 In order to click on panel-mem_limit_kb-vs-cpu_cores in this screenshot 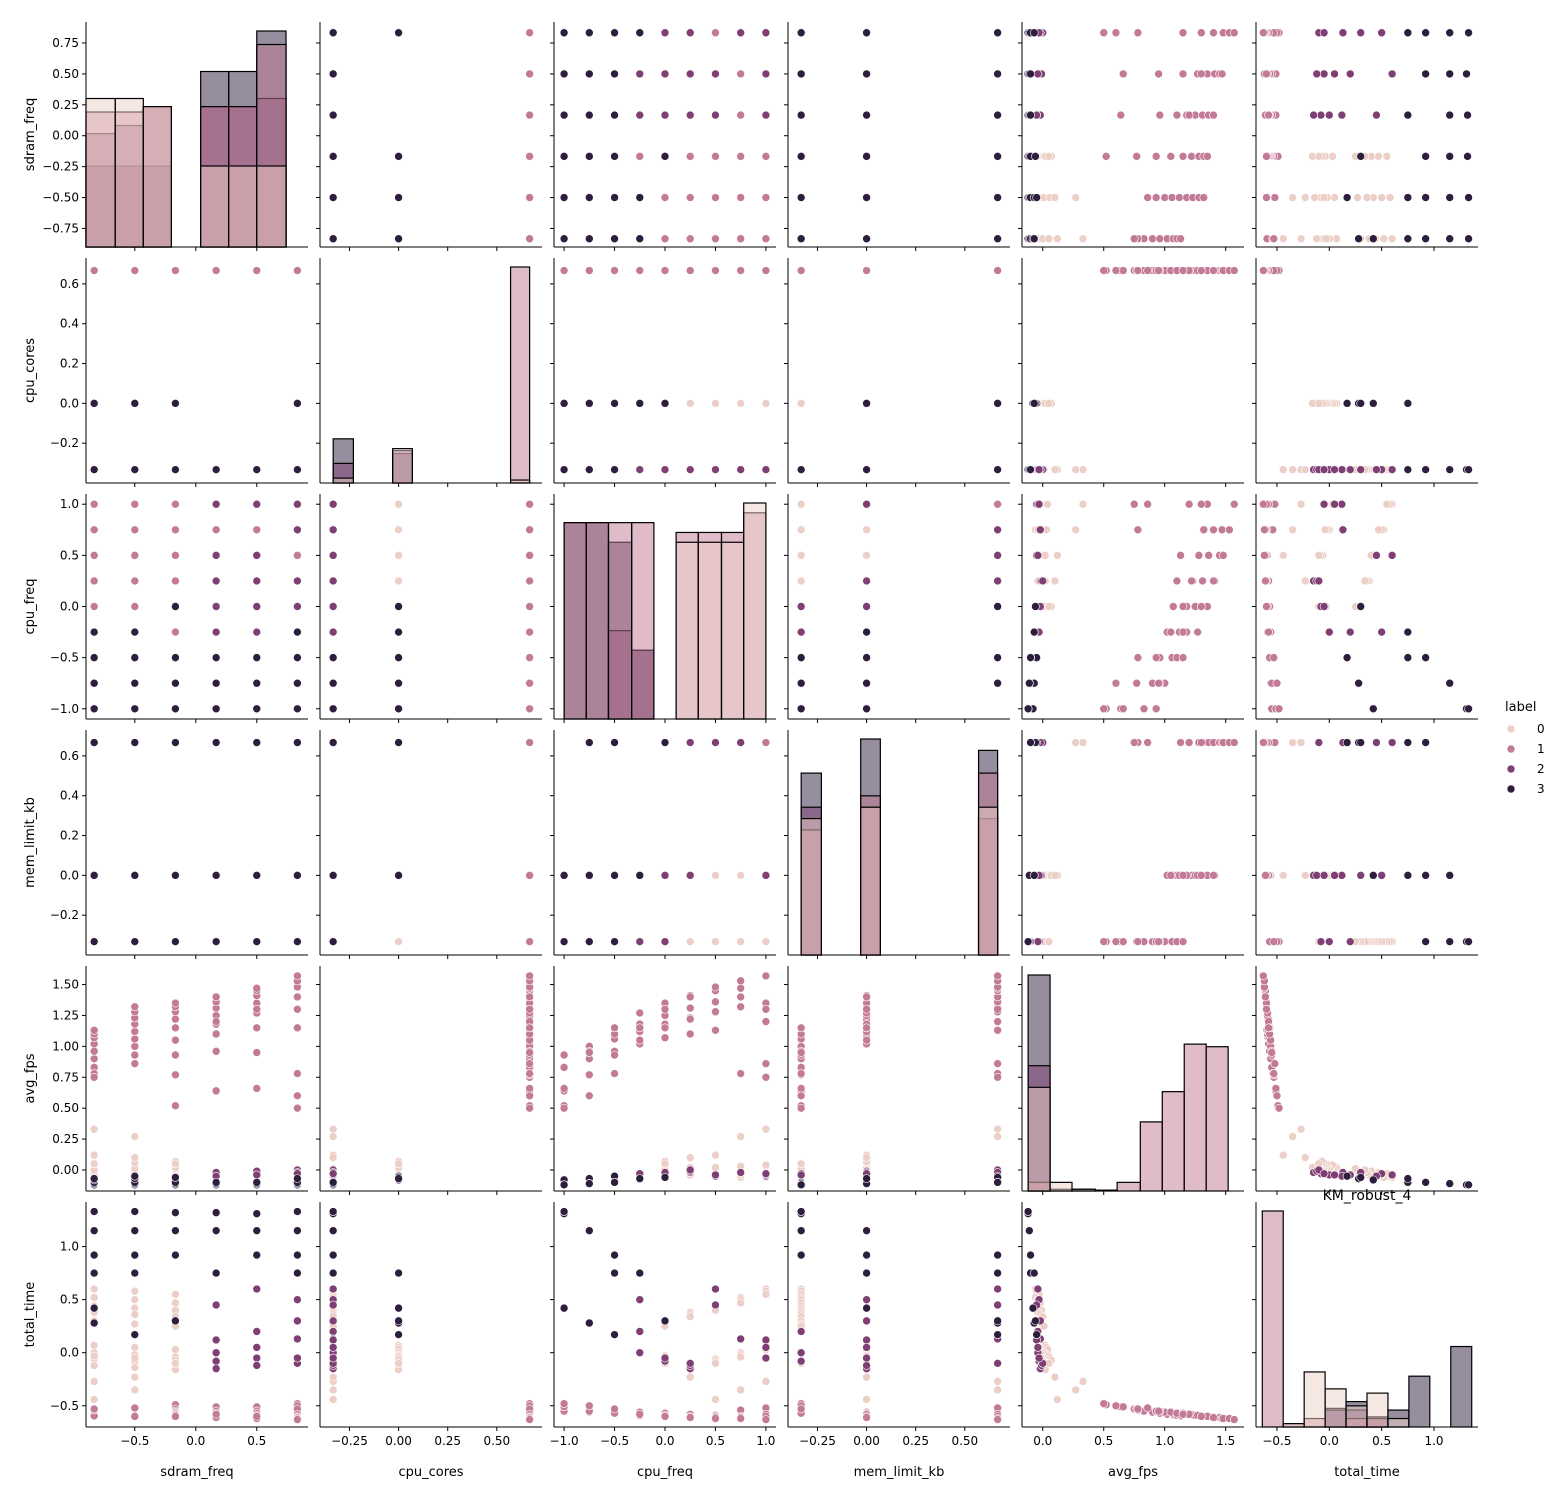, I will do `click(429, 844)`.